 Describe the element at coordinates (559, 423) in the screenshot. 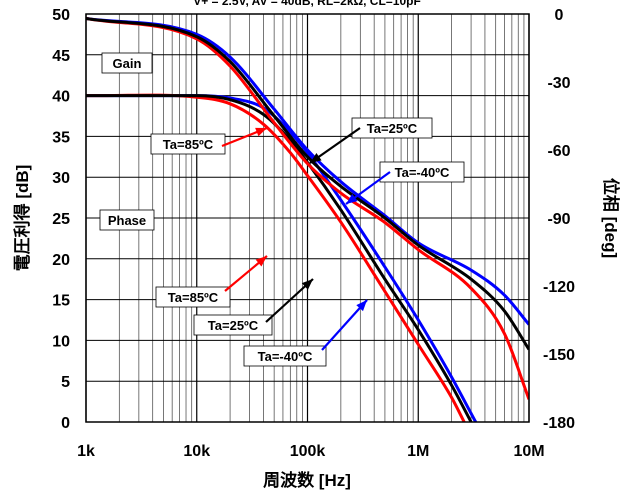

I see `y-right-tick-label: -180` at that location.